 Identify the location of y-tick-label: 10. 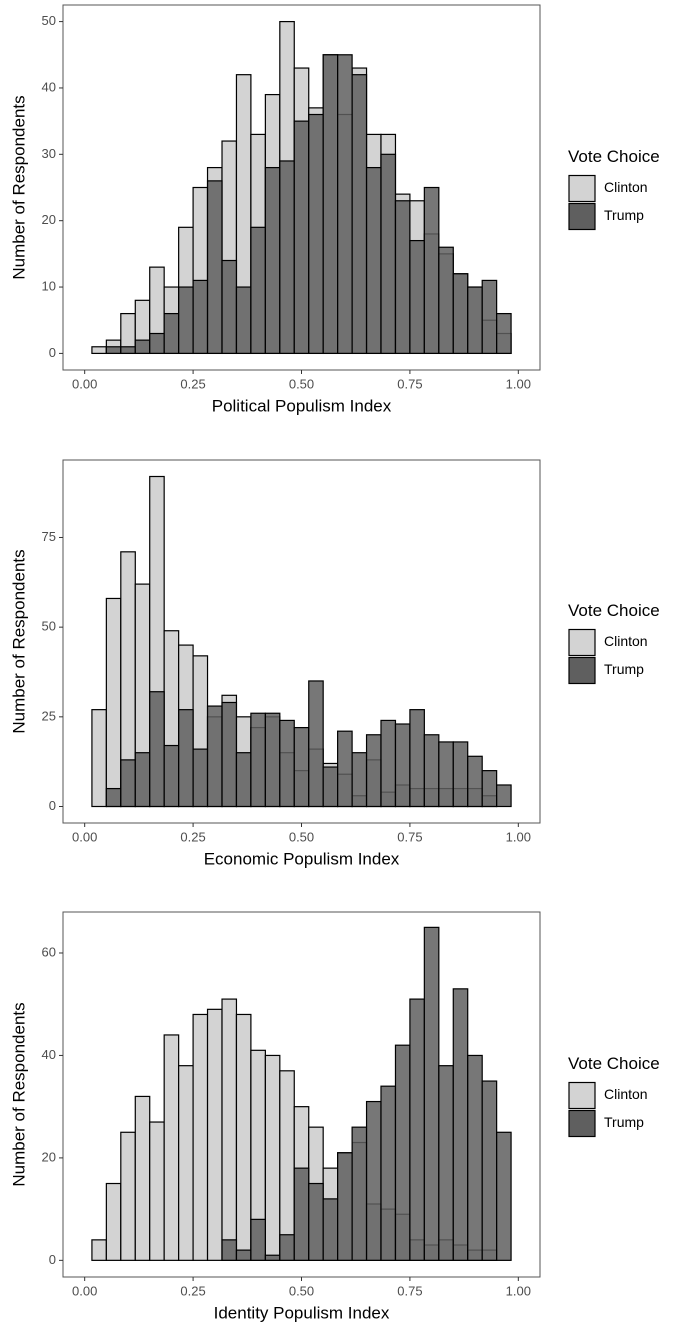
(49, 285).